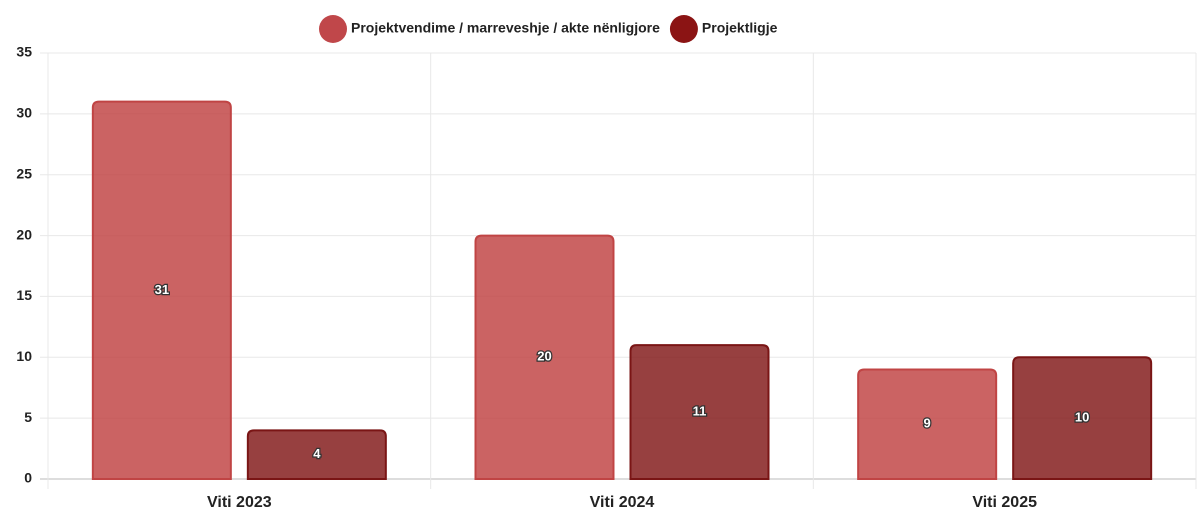 The image size is (1197, 512). I want to click on y-tick-label: 35, so click(24, 52).